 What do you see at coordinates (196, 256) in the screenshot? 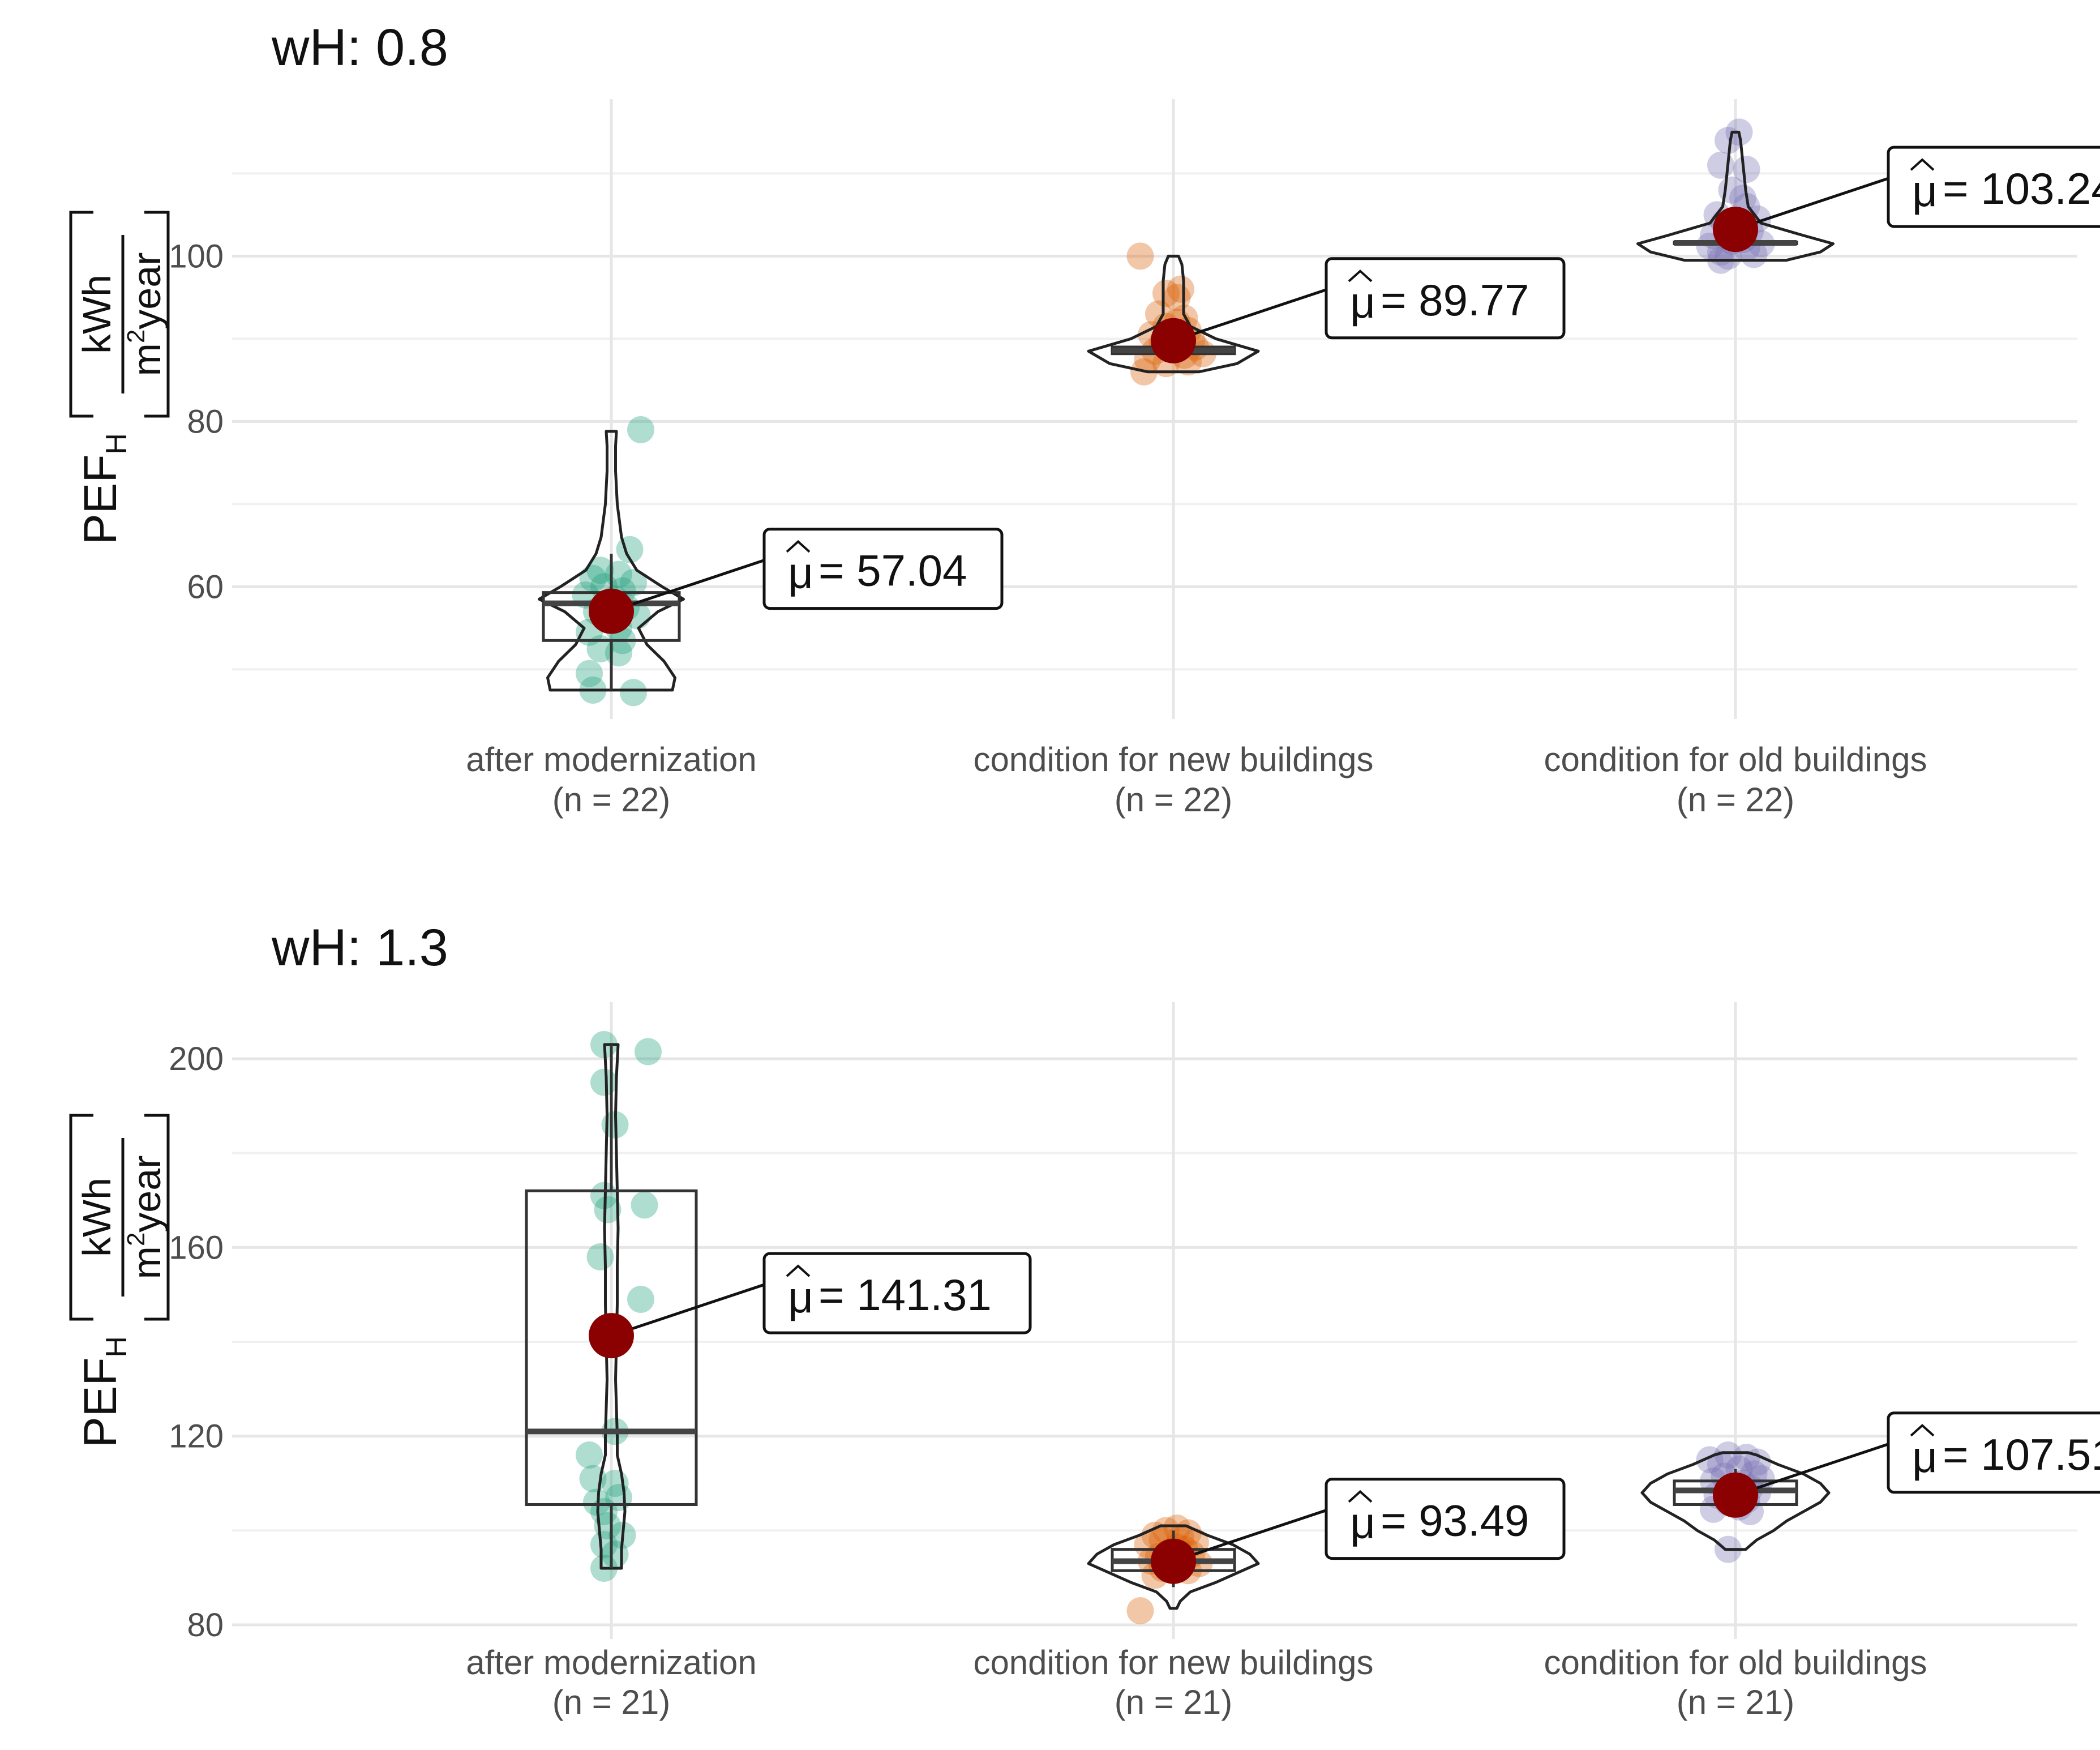
I see `y-tick-label: 100` at bounding box center [196, 256].